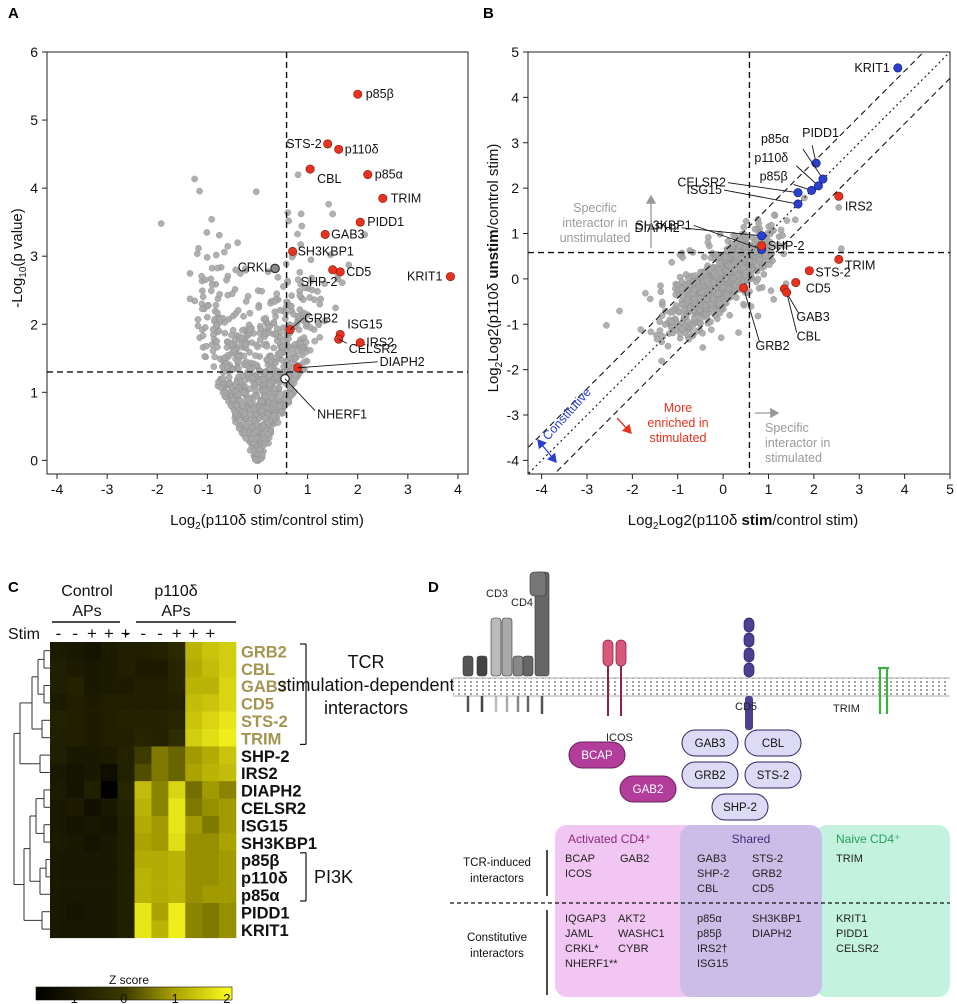 The width and height of the screenshot is (957, 1004). Describe the element at coordinates (751, 839) in the screenshot. I see `shared-header: Shared` at that location.